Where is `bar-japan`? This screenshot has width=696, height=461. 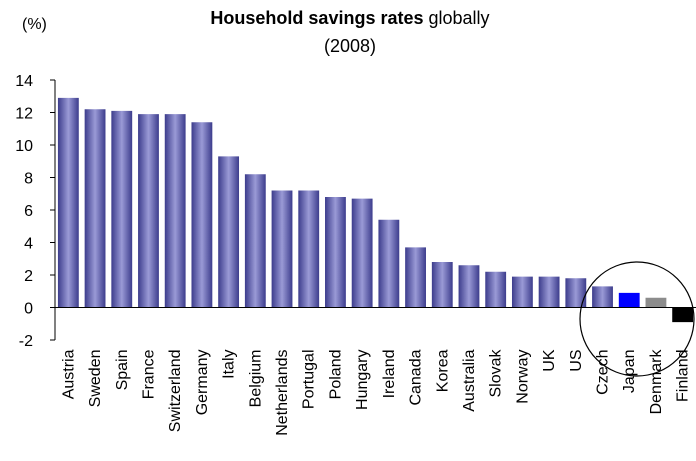
bar-japan is located at coordinates (629, 300).